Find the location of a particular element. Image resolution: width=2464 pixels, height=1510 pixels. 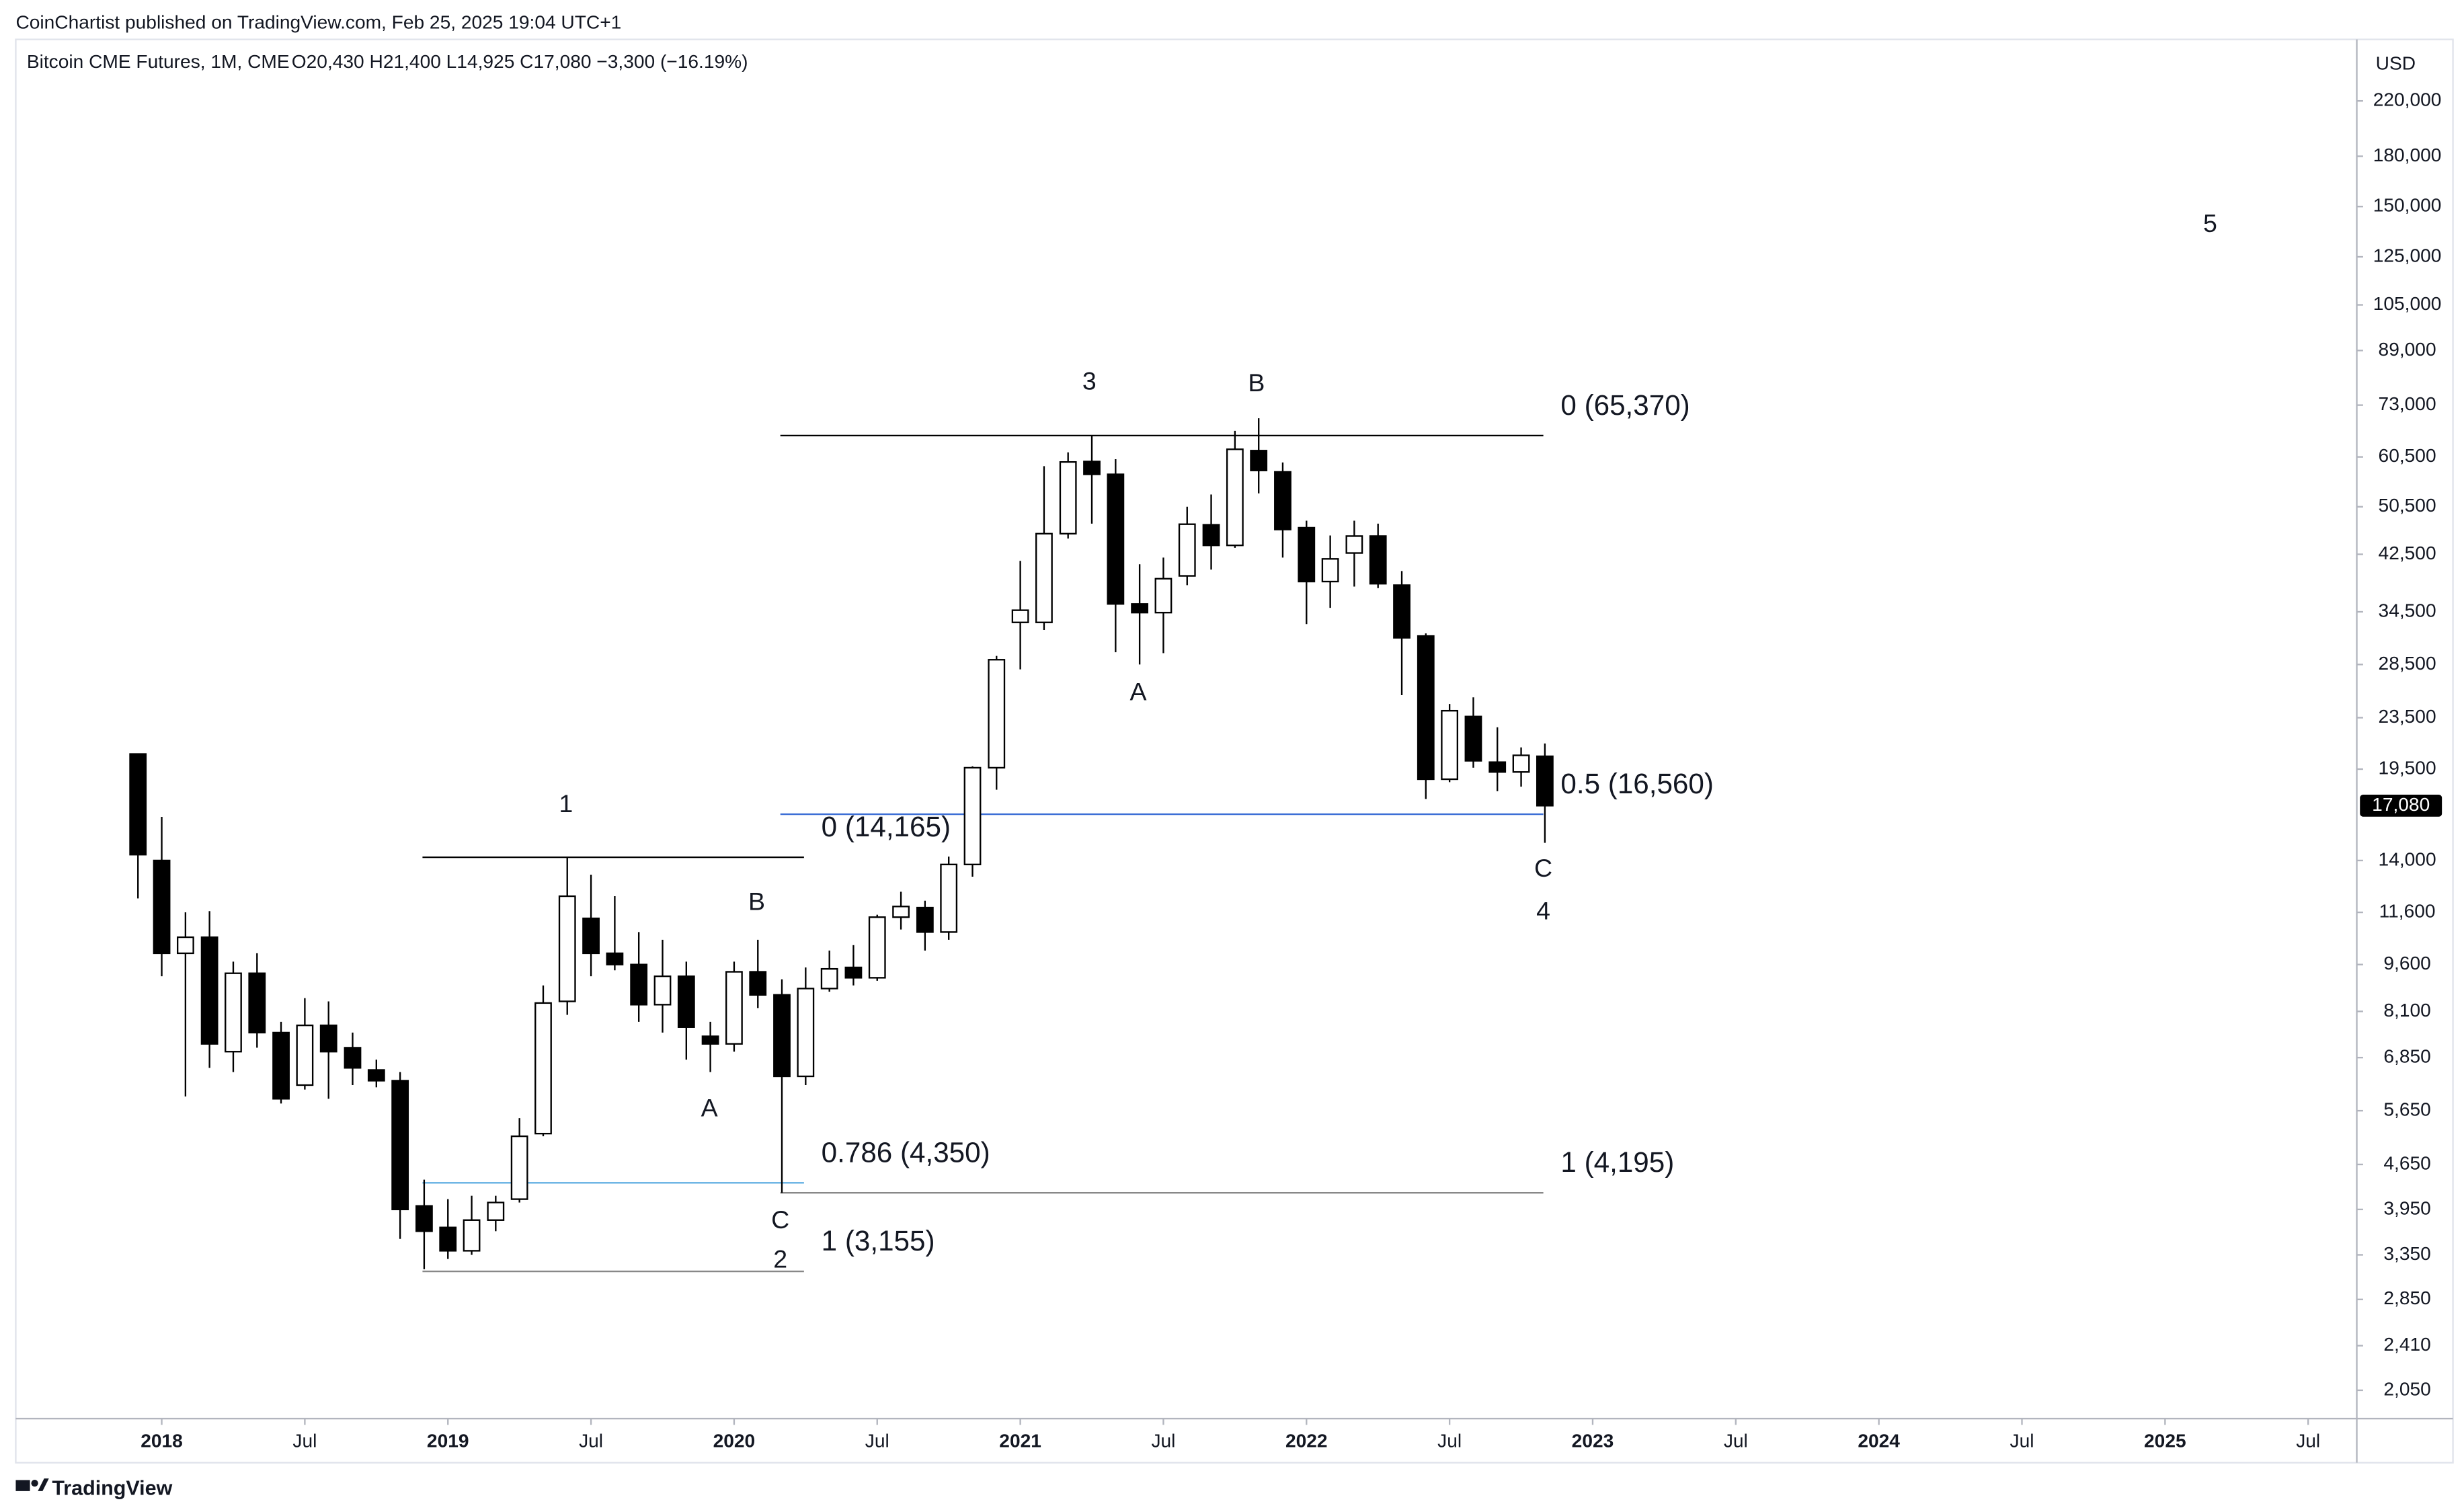

x-tick-label: 2020 is located at coordinates (735, 1442).